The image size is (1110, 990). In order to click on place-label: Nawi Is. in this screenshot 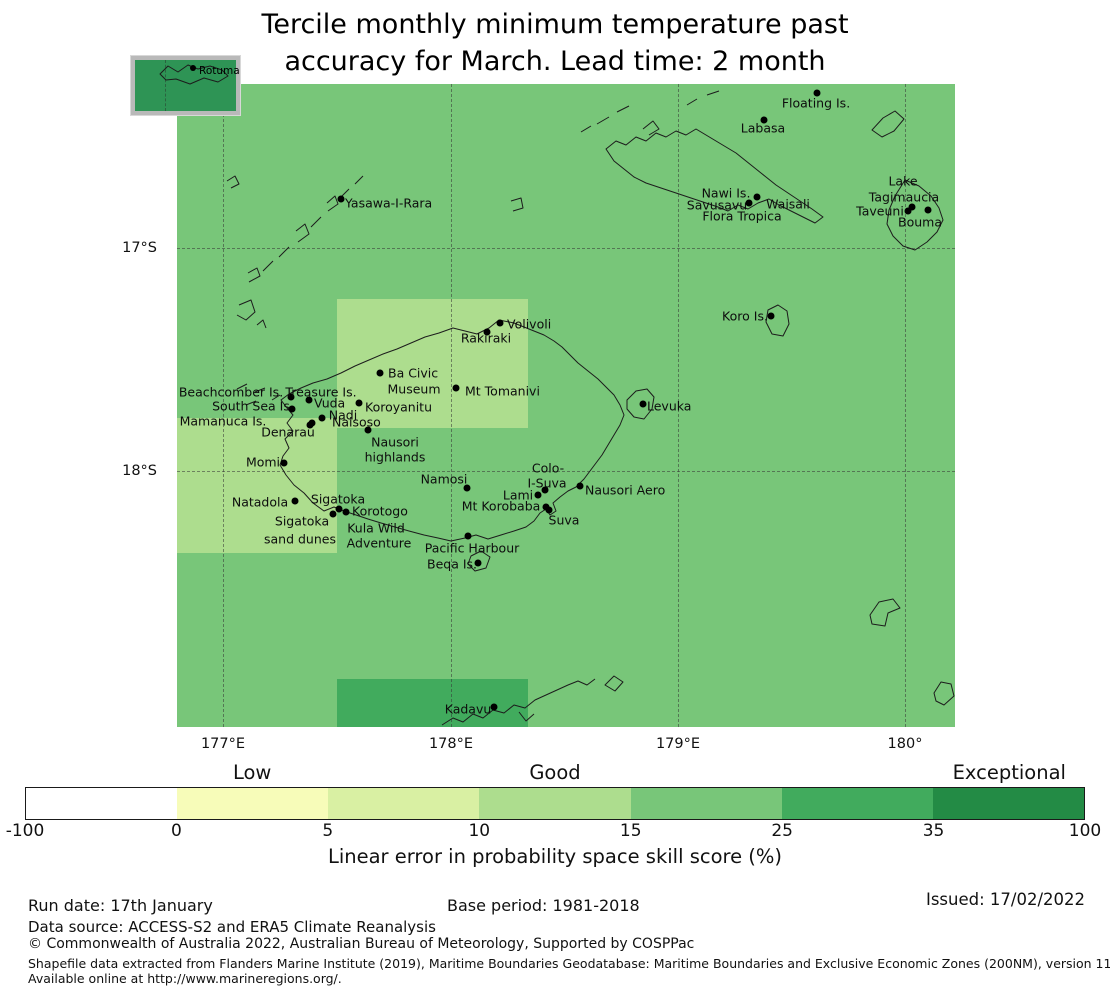, I will do `click(726, 193)`.